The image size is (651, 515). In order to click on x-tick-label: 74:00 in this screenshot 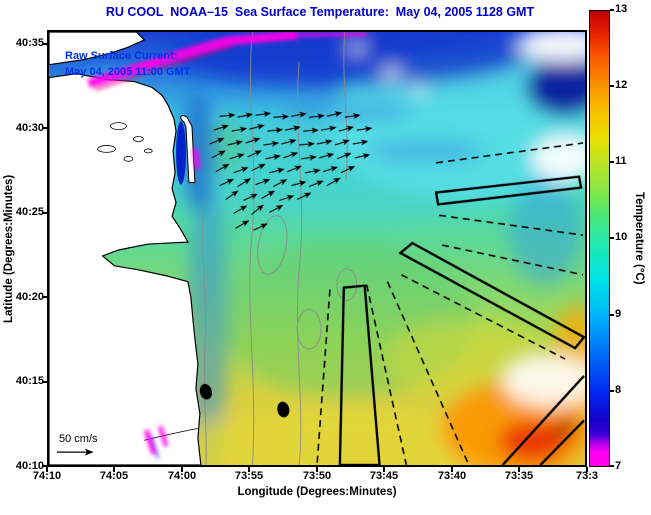, I will do `click(182, 476)`.